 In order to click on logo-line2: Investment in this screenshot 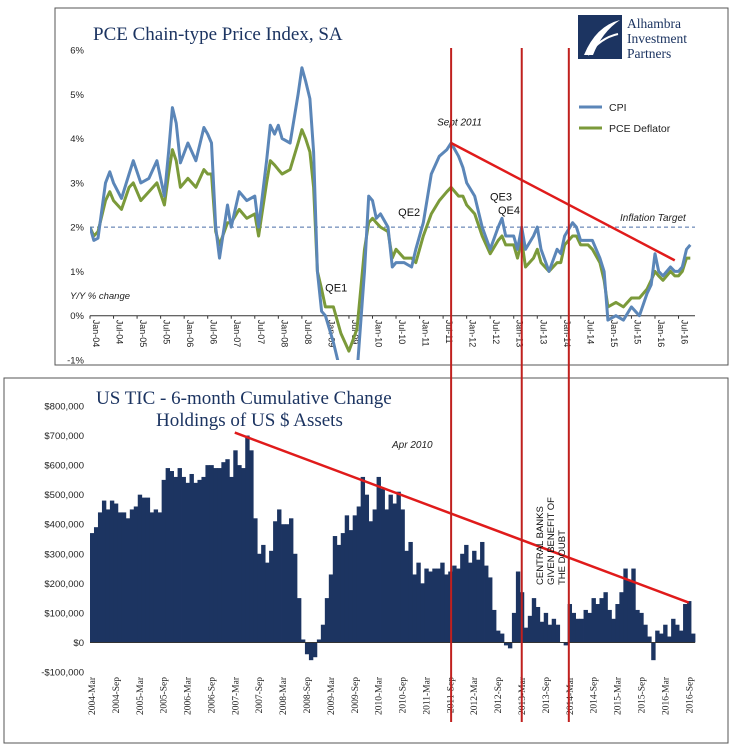, I will do `click(657, 38)`.